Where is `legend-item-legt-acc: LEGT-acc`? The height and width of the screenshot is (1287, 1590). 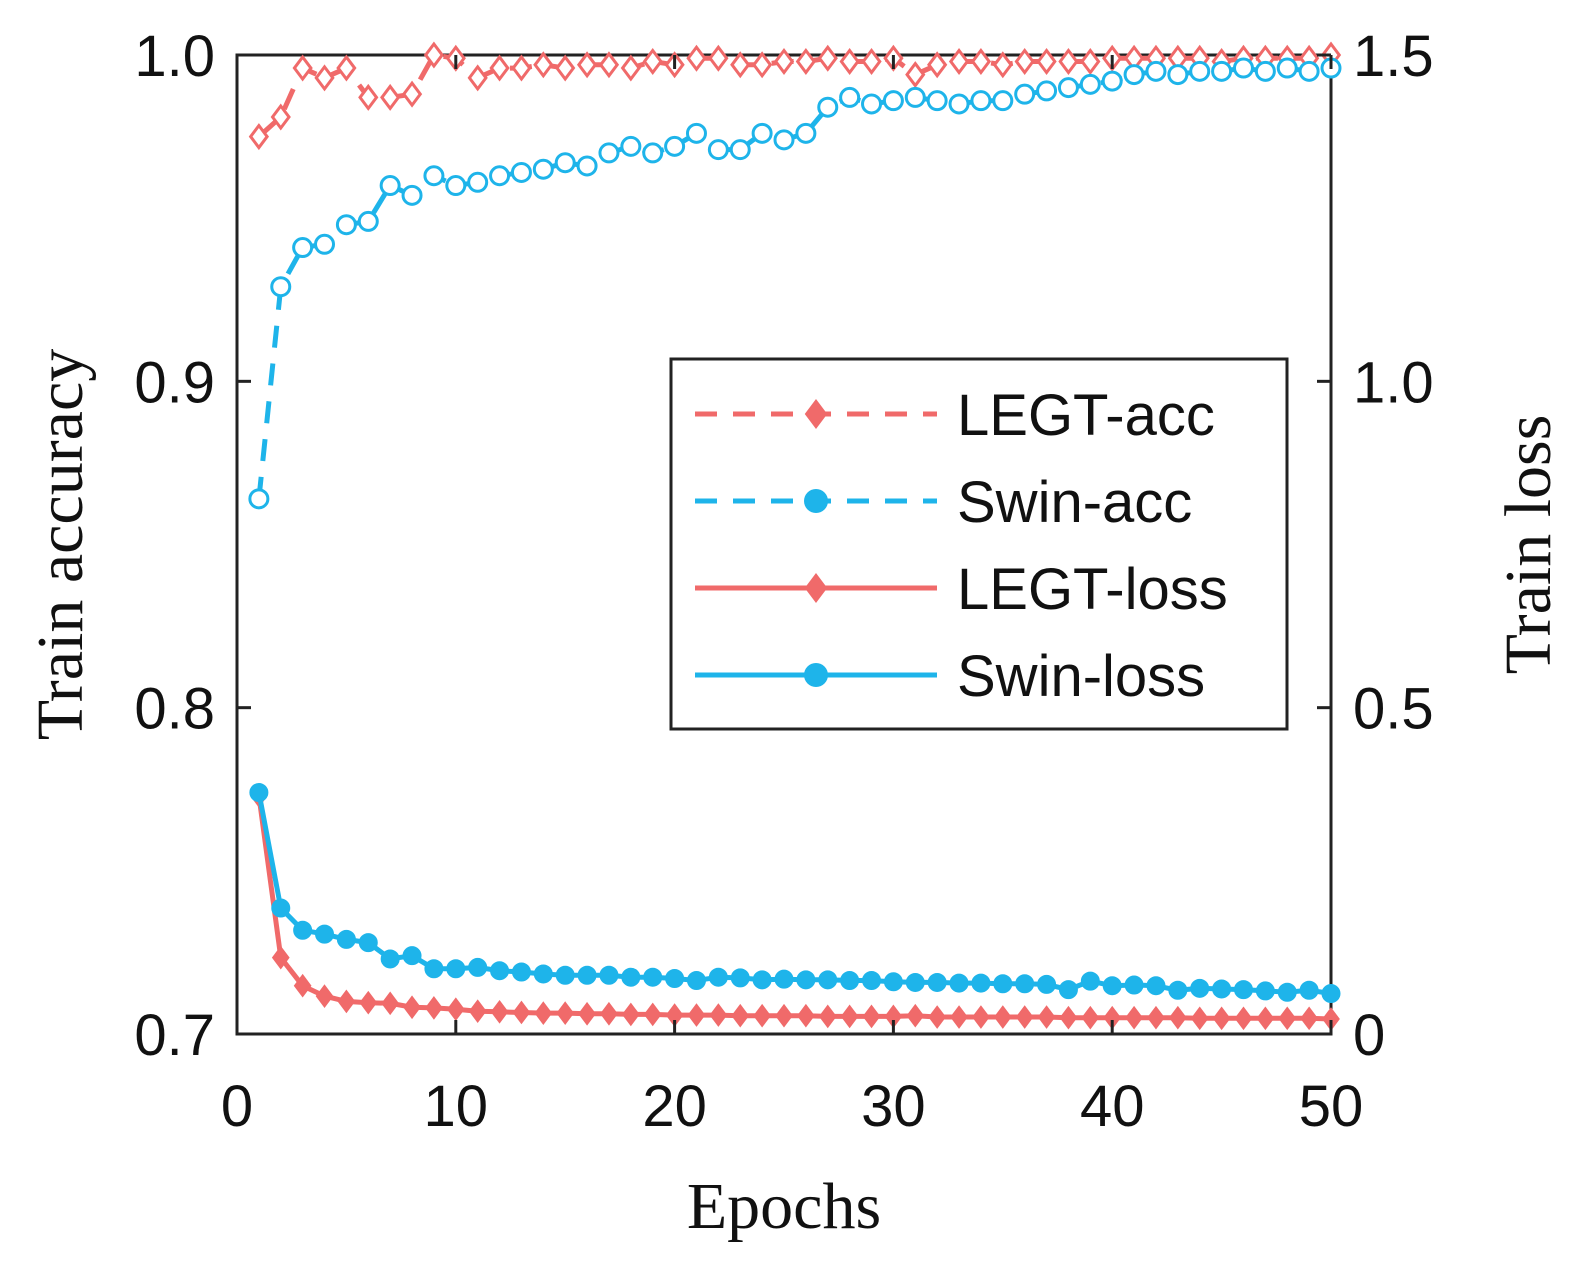
legend-item-legt-acc: LEGT-acc is located at coordinates (955, 415).